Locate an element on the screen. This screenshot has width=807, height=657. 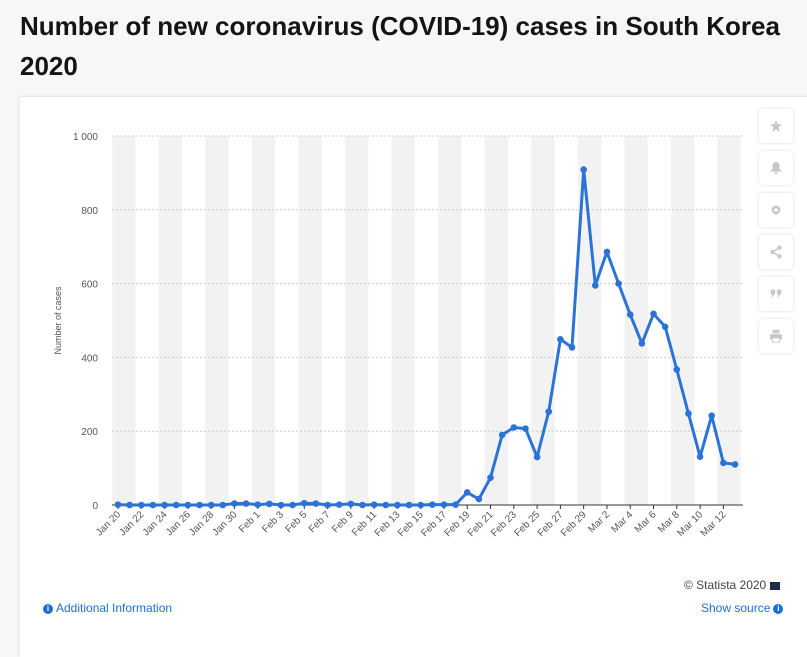
favorite-button is located at coordinates (776, 126).